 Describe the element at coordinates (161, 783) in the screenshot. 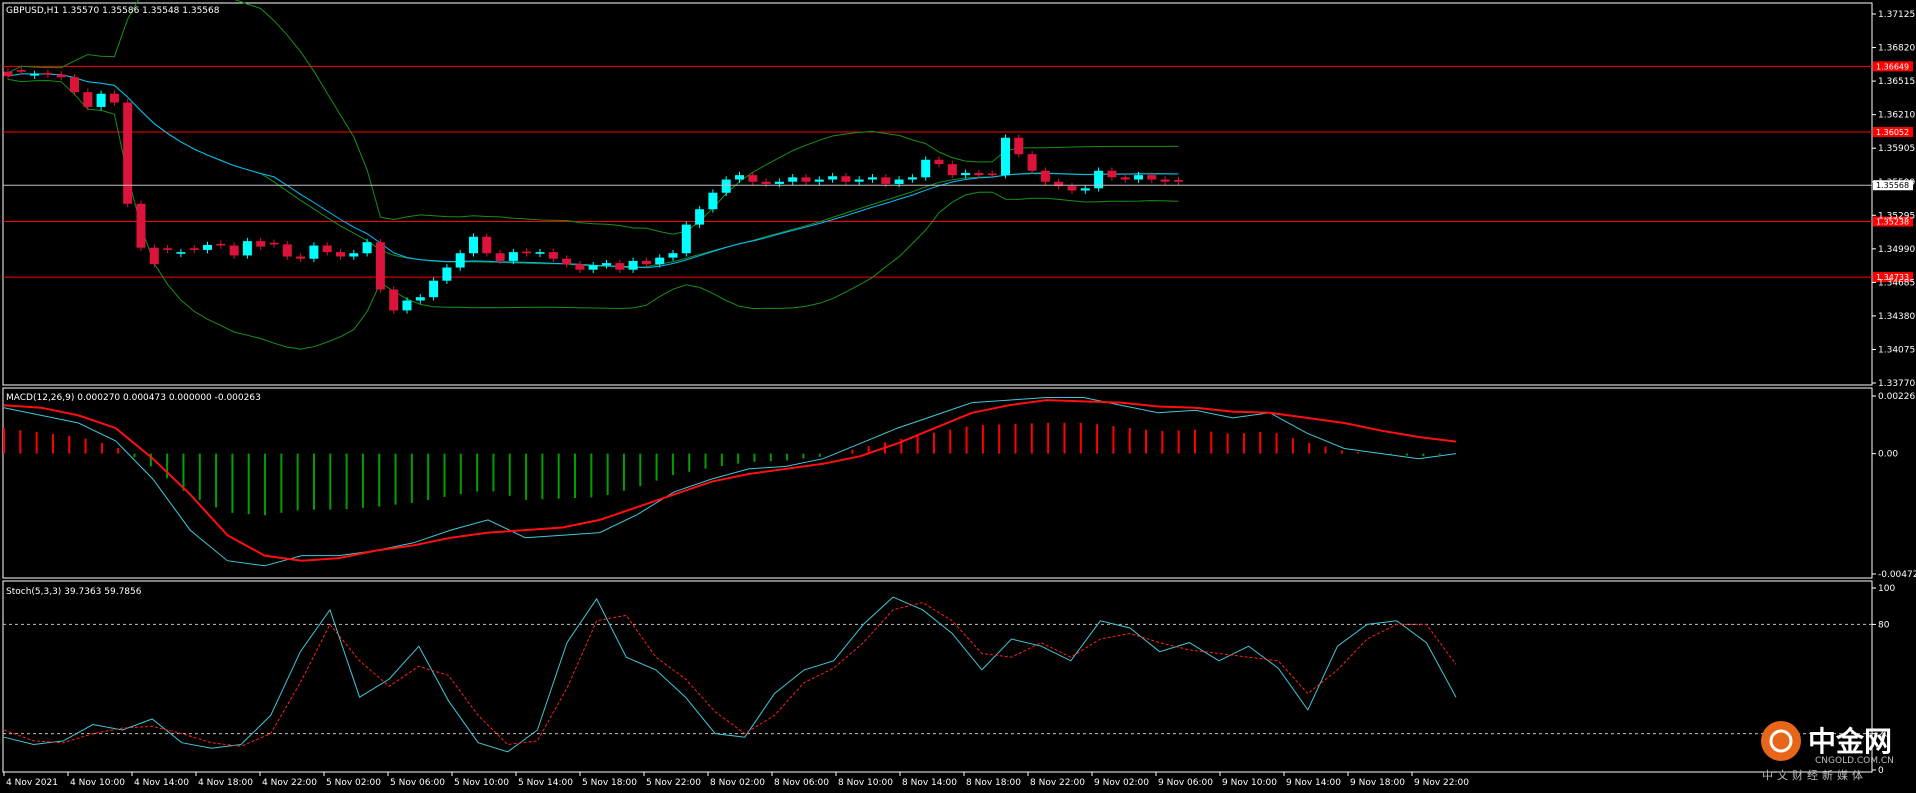

I see `time-tick-label: 4 Nov 14:00` at that location.